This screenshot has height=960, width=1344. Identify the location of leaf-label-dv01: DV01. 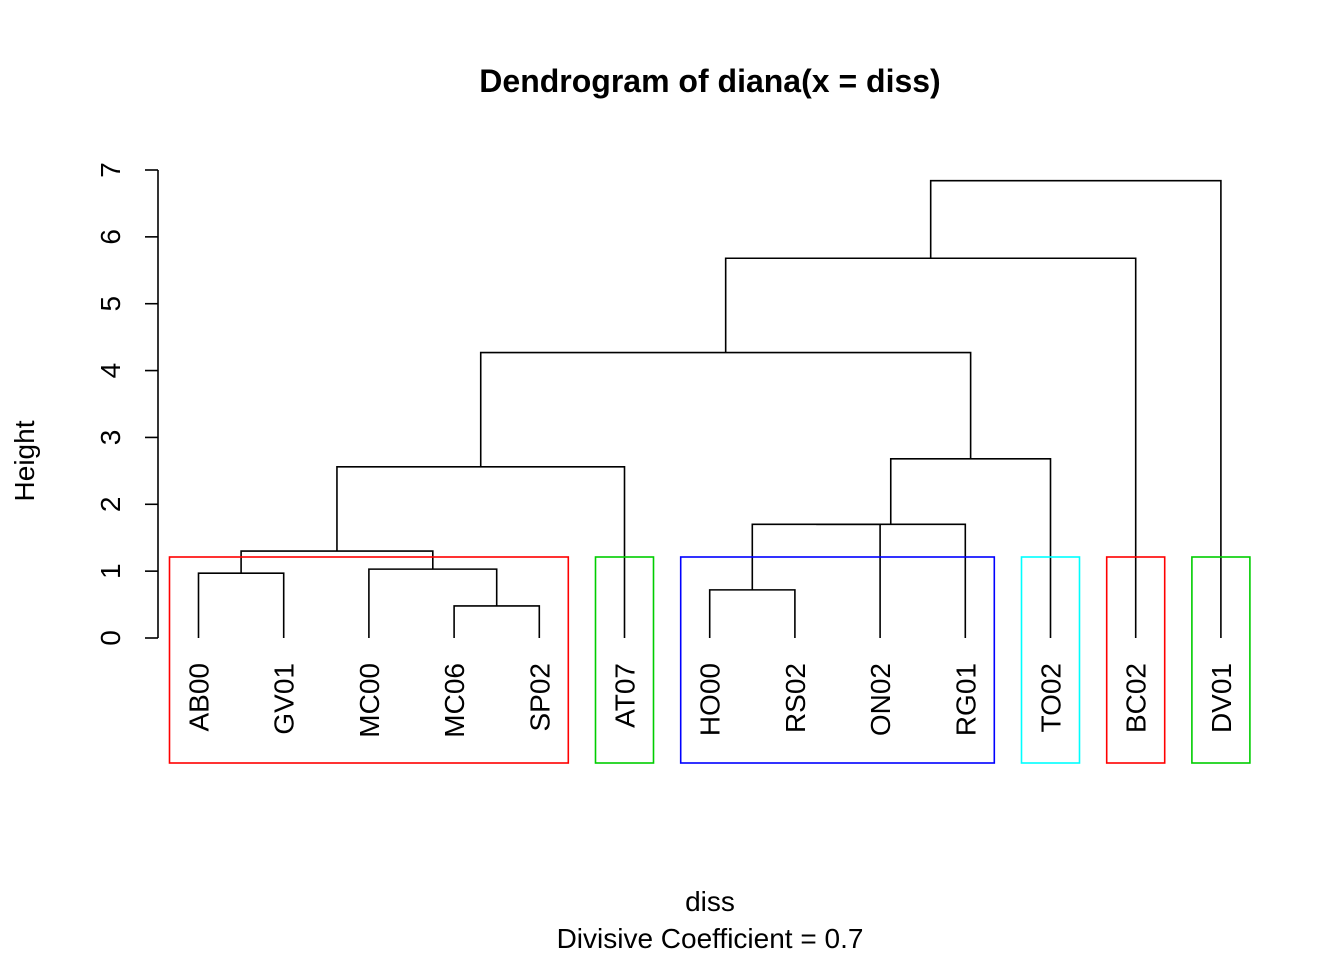
(1221, 698).